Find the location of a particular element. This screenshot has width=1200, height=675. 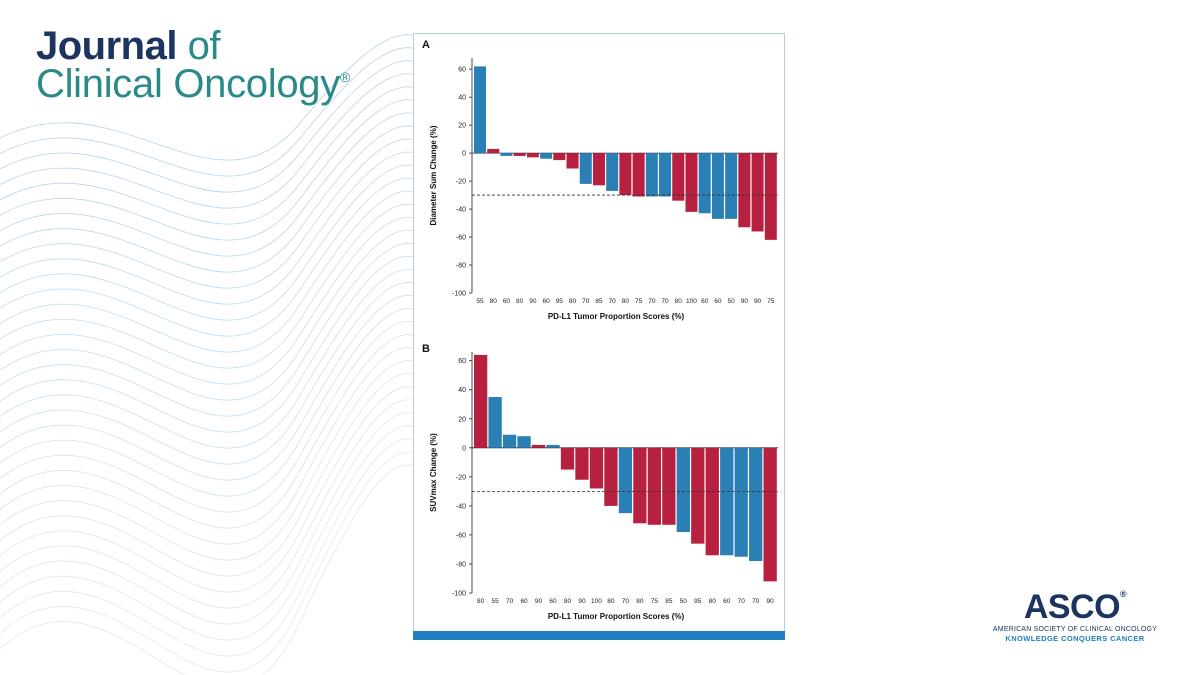

asco-registered-mark: ® is located at coordinates (1123, 594).